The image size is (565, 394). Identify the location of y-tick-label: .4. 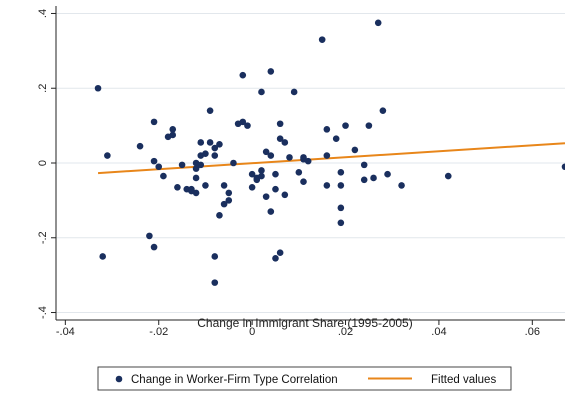
(43, 13).